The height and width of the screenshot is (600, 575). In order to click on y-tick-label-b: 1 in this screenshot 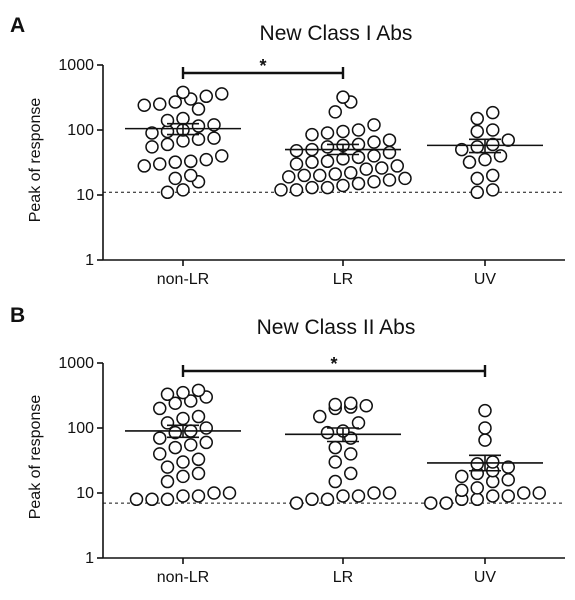, I will do `click(89, 558)`.